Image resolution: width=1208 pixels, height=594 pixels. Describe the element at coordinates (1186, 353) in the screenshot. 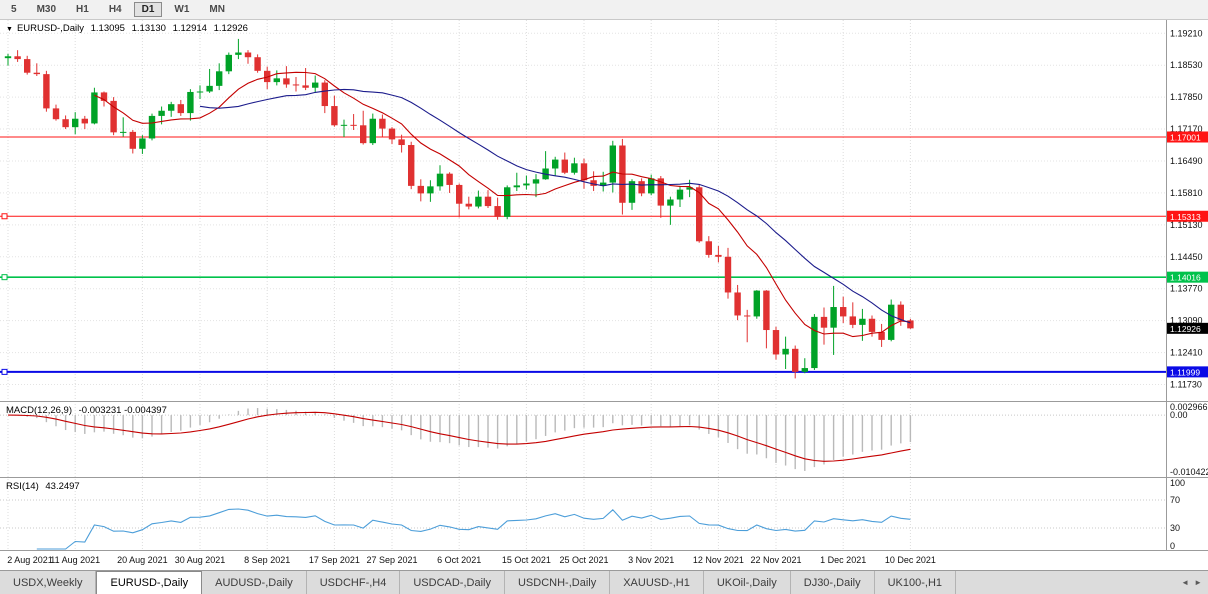

I see `price-axis-label: 1.12410` at that location.